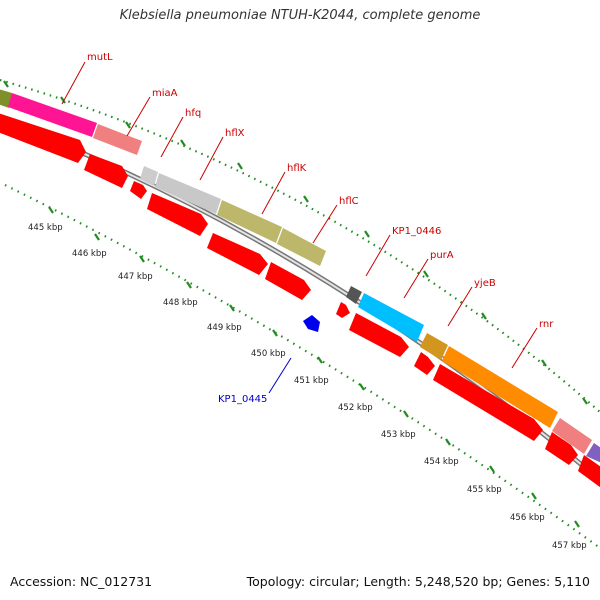 This screenshot has height=600, width=600. Describe the element at coordinates (89, 254) in the screenshot. I see `tick-label: 446 kbp` at that location.